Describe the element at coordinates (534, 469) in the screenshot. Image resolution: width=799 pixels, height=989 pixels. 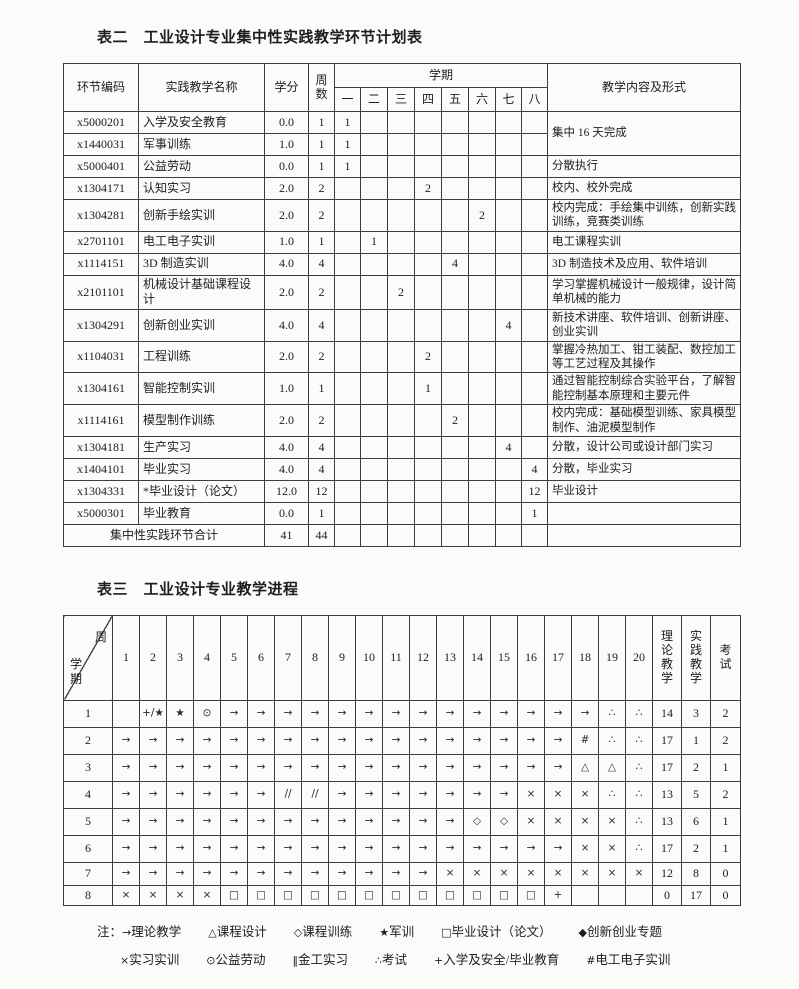
I see `t2-cell-sem-8: 4` at that location.